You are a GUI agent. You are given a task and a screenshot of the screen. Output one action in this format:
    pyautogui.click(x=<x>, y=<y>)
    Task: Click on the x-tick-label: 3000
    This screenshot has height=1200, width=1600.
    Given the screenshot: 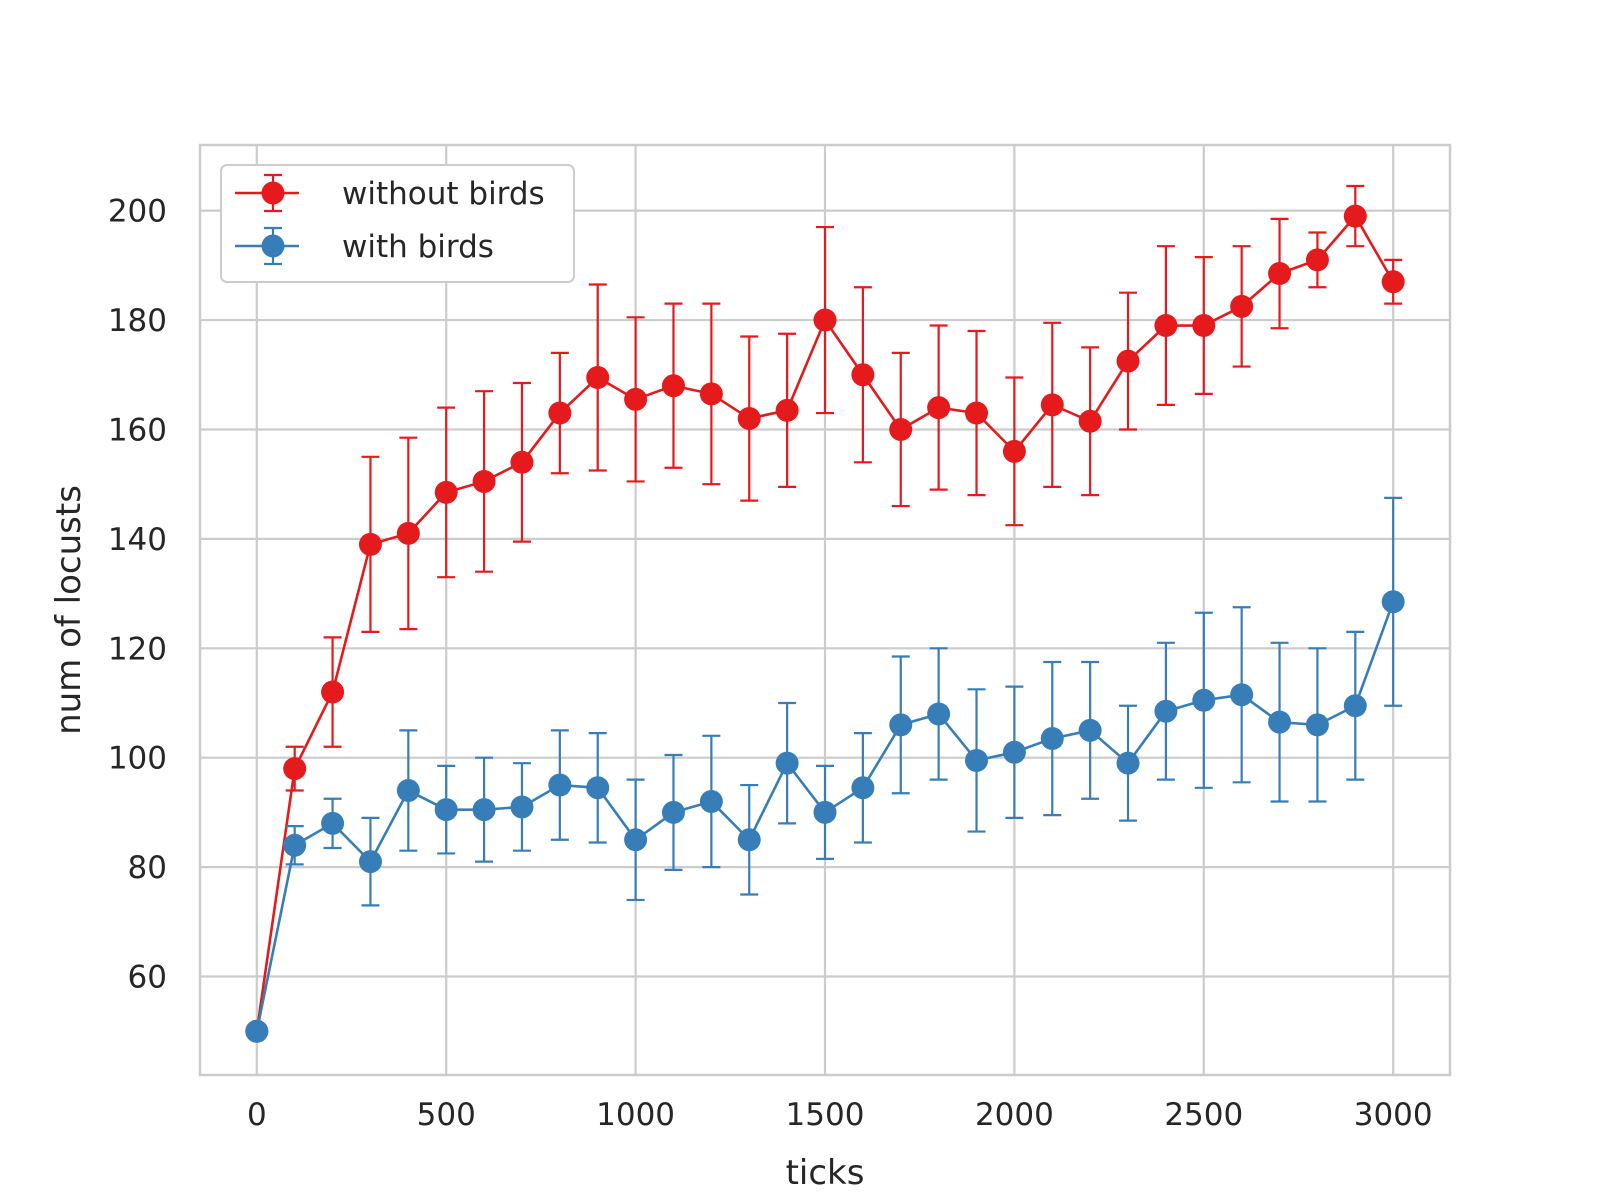 What is the action you would take?
    pyautogui.click(x=1393, y=1115)
    